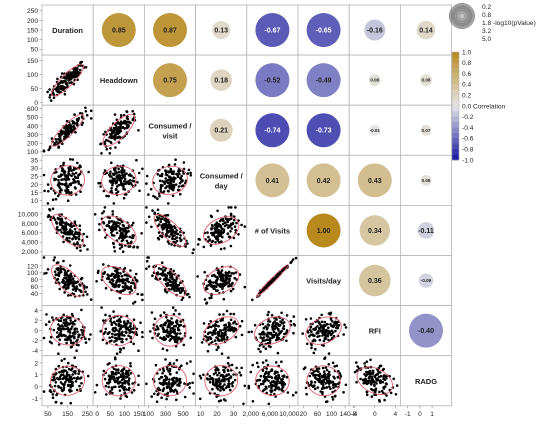 The width and height of the screenshot is (550, 434). What do you see at coordinates (374, 130) in the screenshot?
I see `matrix-cell` at bounding box center [374, 130].